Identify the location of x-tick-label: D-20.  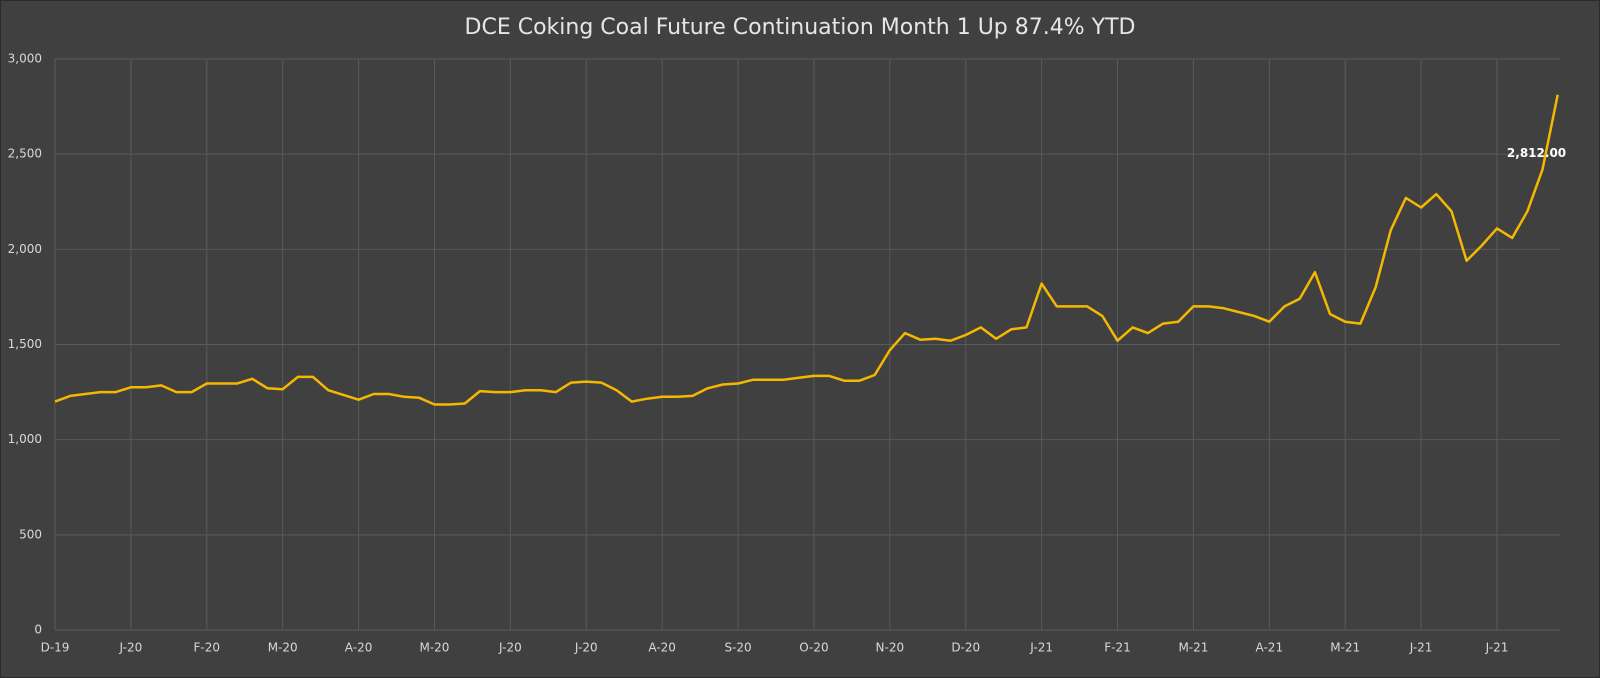
(965, 648).